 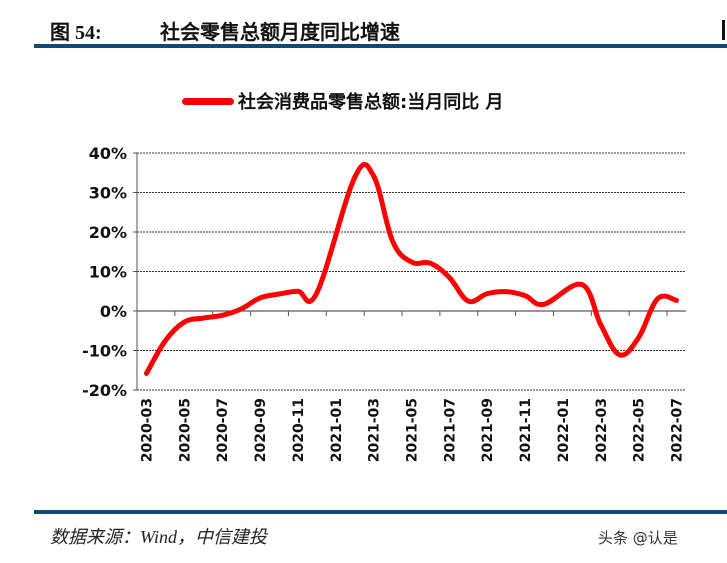 What do you see at coordinates (159, 537) in the screenshot?
I see `source-note: 数据来源：Wind，中信建投` at bounding box center [159, 537].